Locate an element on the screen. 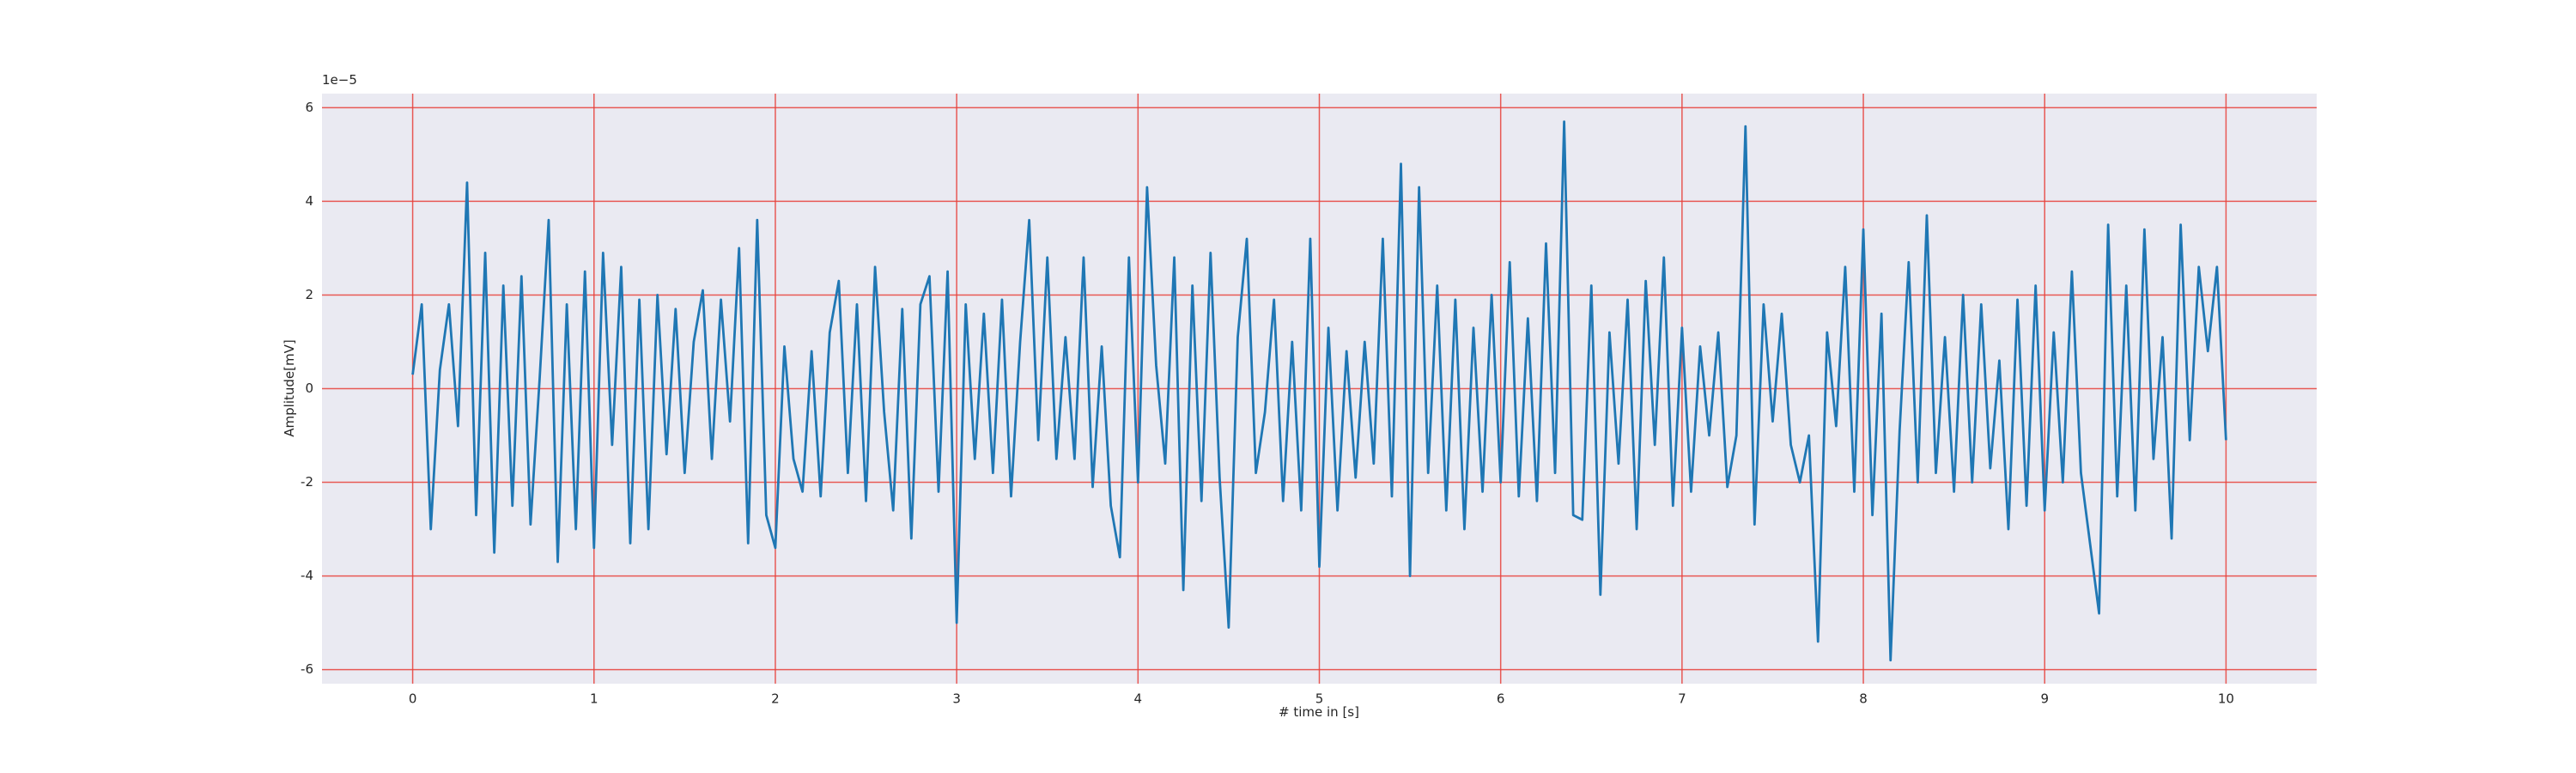 This screenshot has height=773, width=2576. x-tick-label: 7 is located at coordinates (1682, 699).